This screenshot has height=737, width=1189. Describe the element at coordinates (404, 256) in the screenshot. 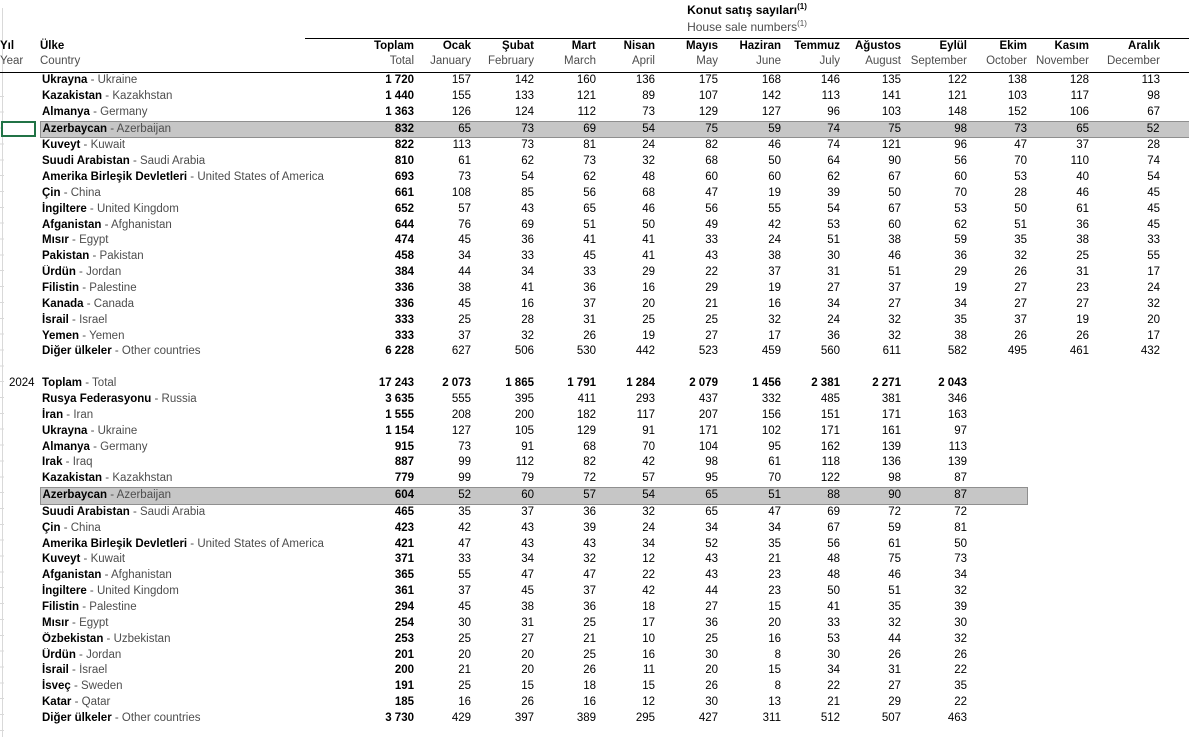

I see `cell-value: 458` at that location.